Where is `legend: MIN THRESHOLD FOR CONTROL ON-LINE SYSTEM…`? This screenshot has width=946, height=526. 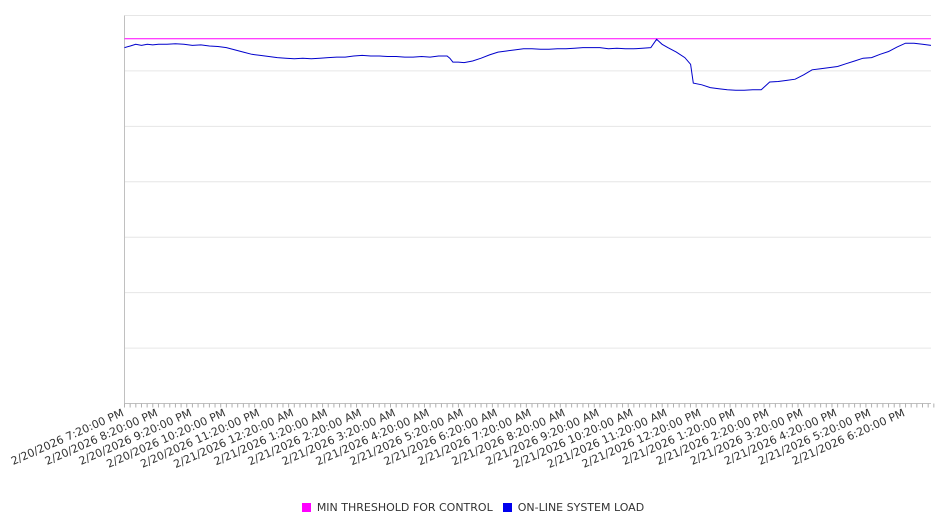
legend: MIN THRESHOLD FOR CONTROL ON-LINE SYSTEM… is located at coordinates (473, 507).